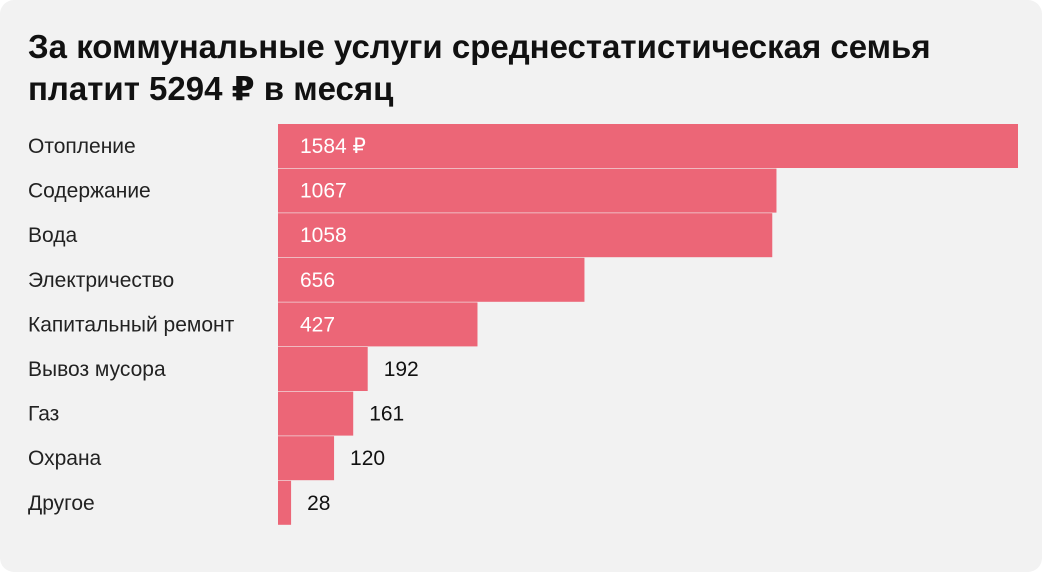  I want to click on category-label: Отопление, so click(82, 146).